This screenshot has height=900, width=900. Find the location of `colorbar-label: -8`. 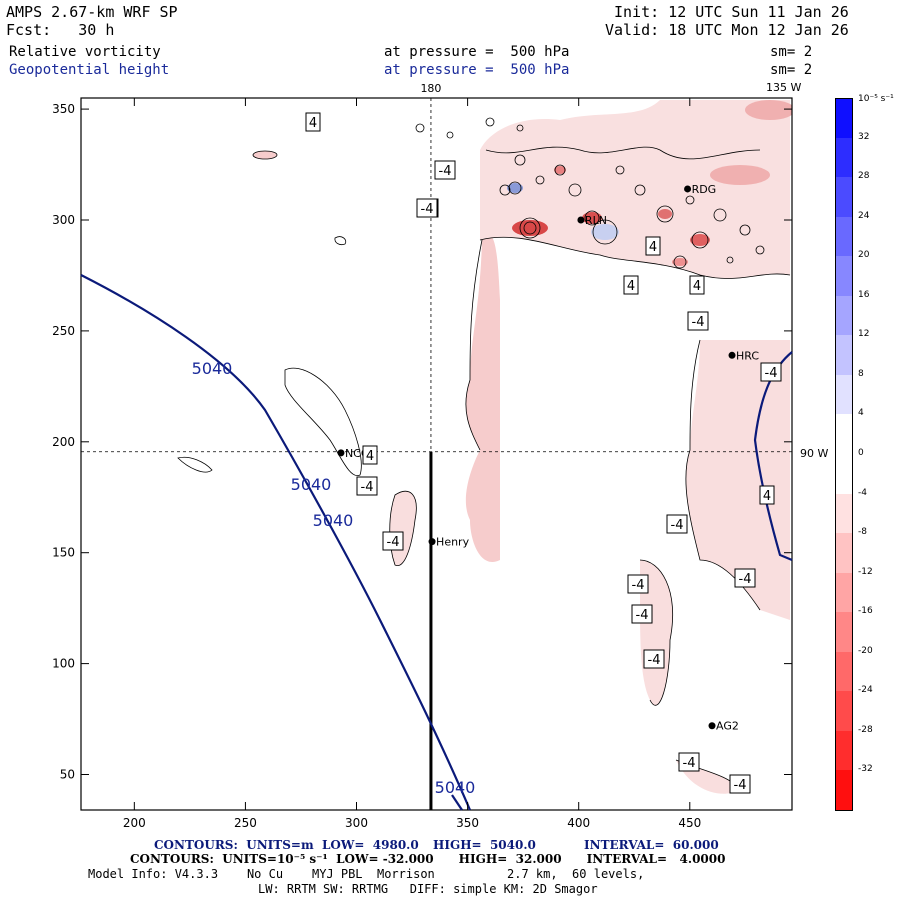

colorbar-label: -8 is located at coordinates (862, 532).